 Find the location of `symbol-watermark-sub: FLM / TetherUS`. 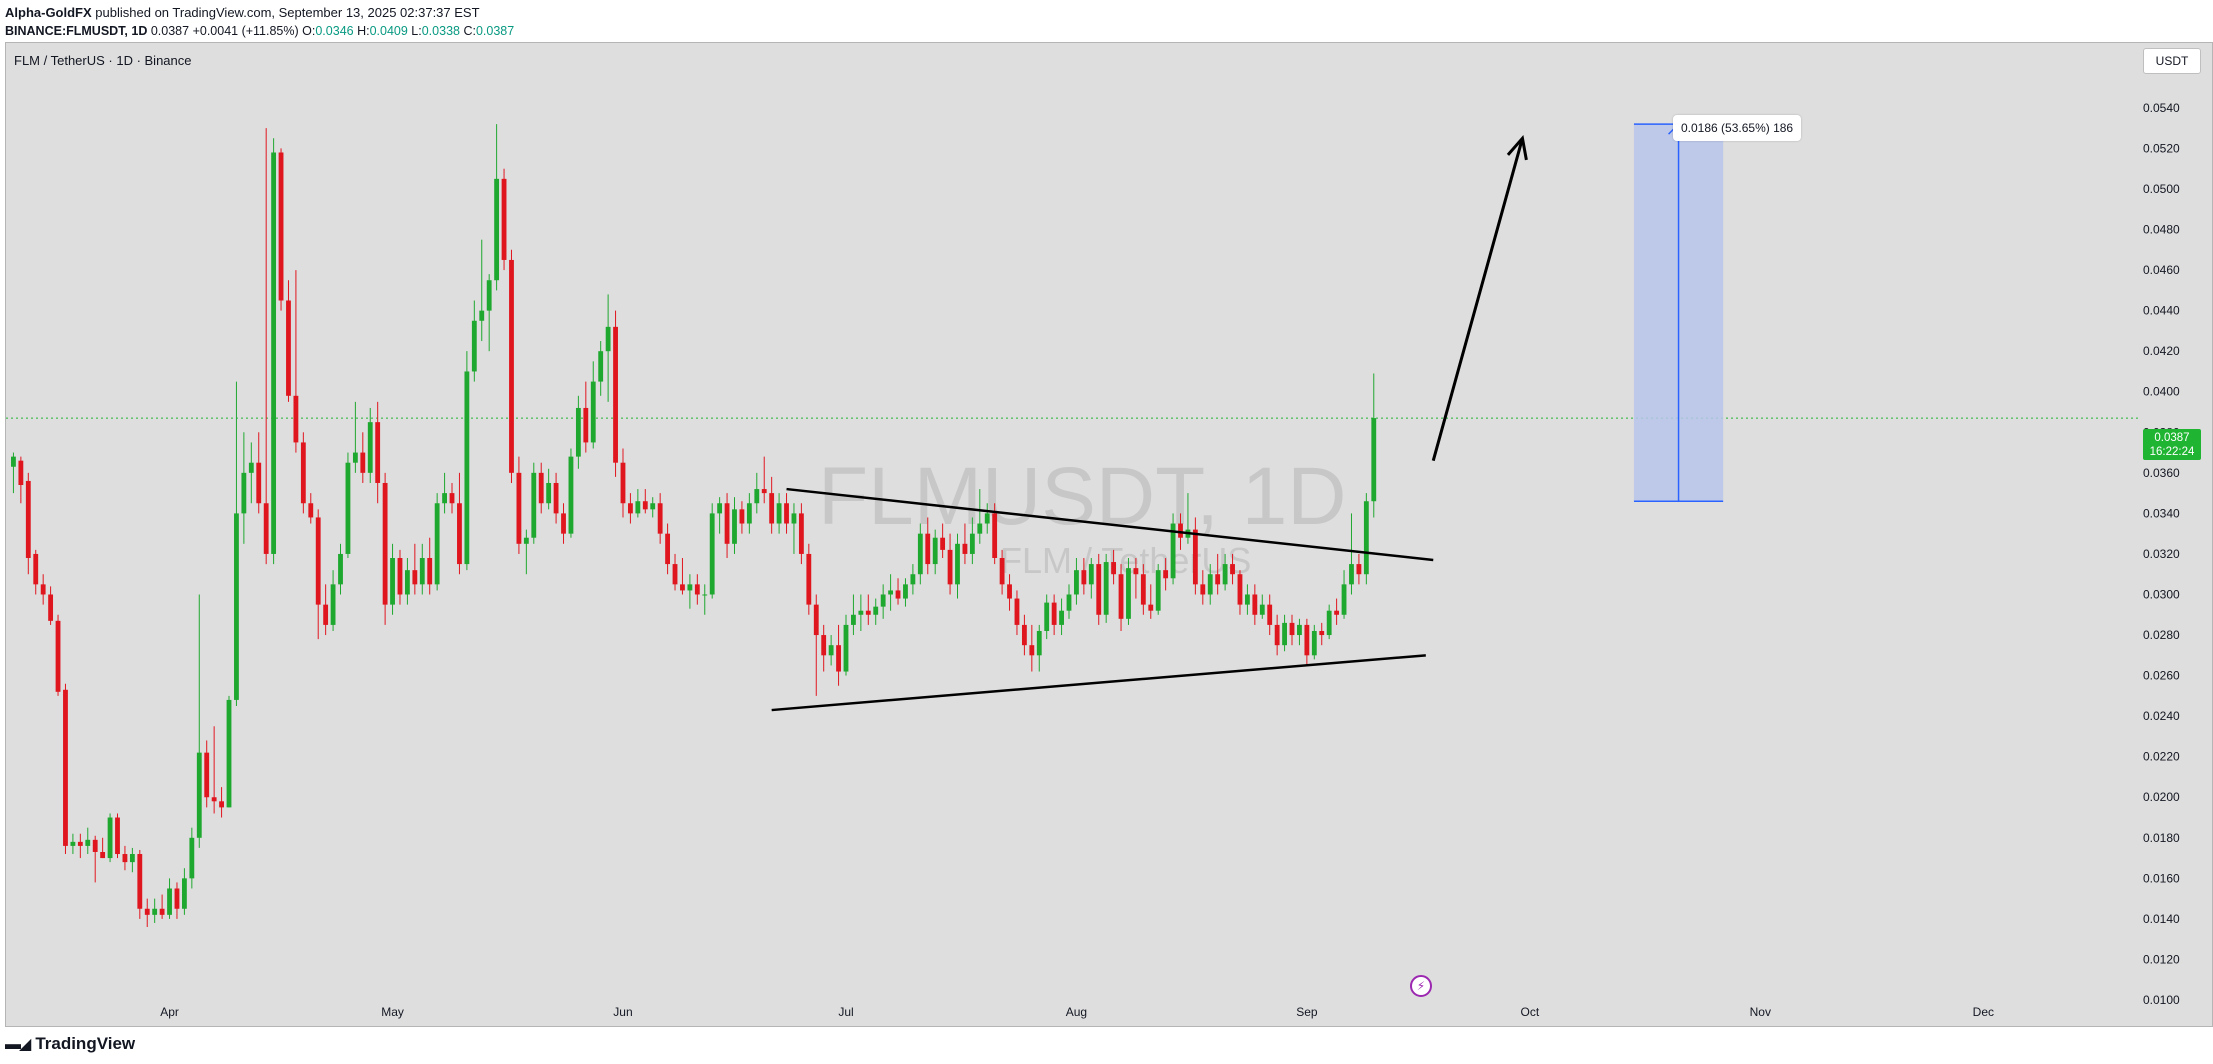

symbol-watermark-sub: FLM / TetherUS is located at coordinates (1126, 560).